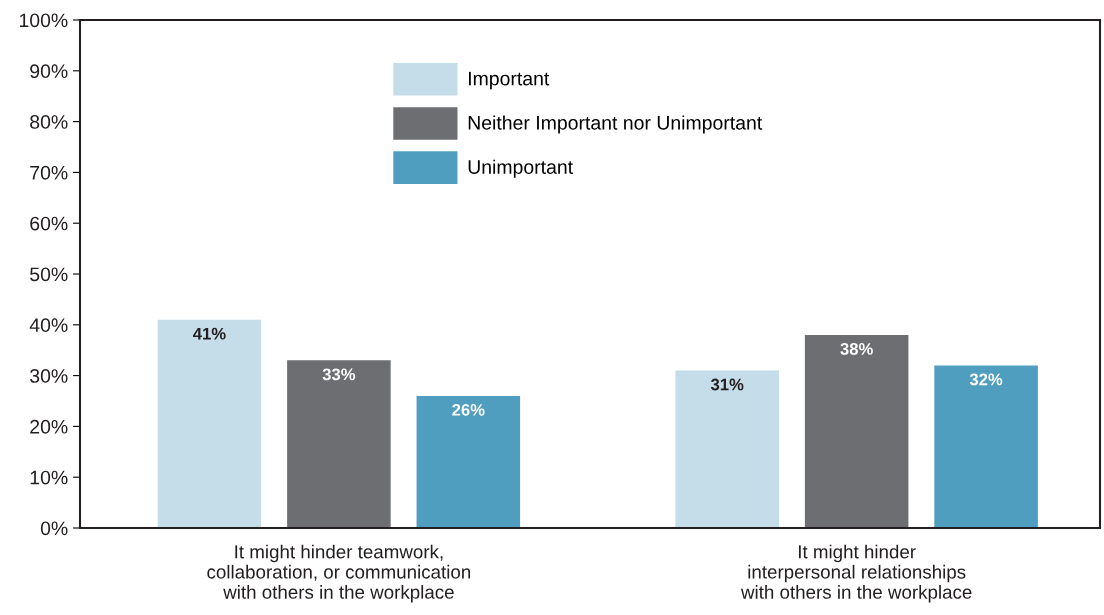 This screenshot has height=615, width=1104. Describe the element at coordinates (856, 349) in the screenshot. I see `data-label: 38%` at that location.